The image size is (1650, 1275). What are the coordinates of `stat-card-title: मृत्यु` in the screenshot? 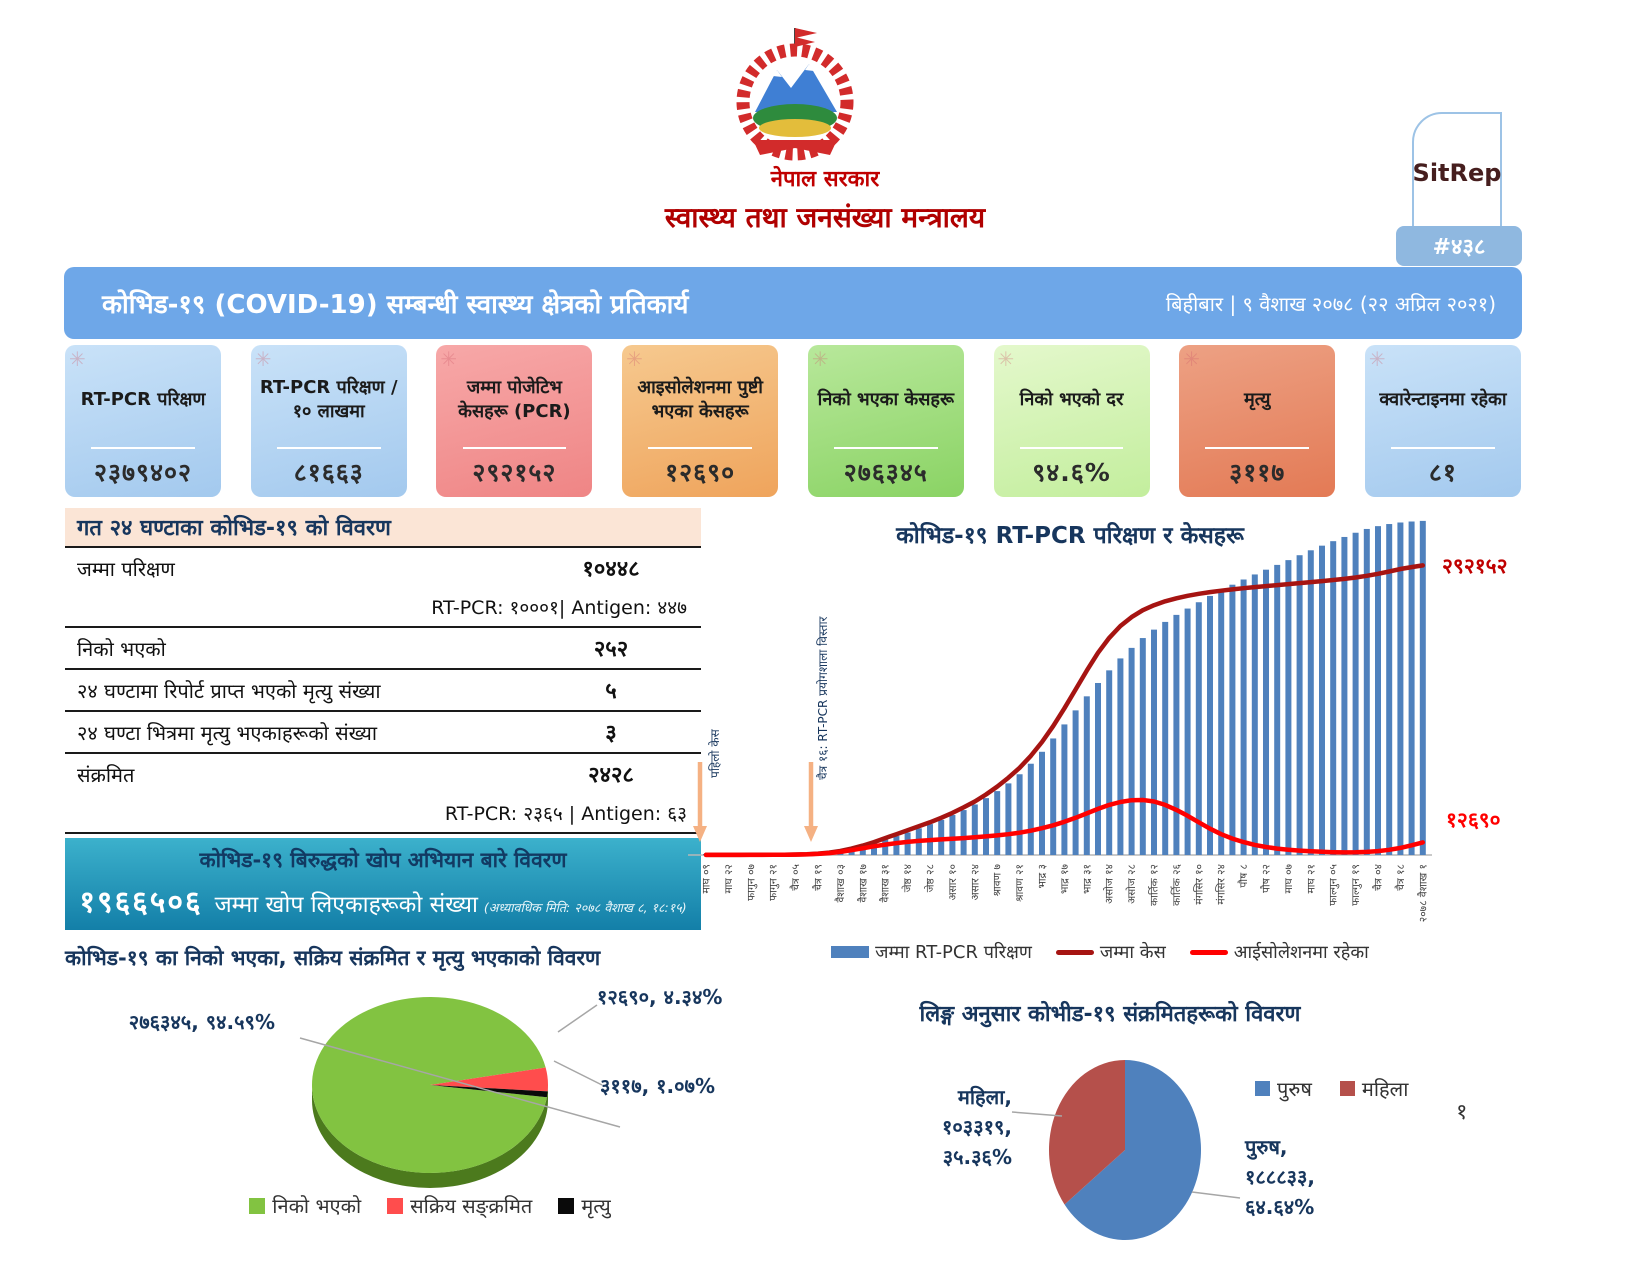 It's located at (1257, 400).